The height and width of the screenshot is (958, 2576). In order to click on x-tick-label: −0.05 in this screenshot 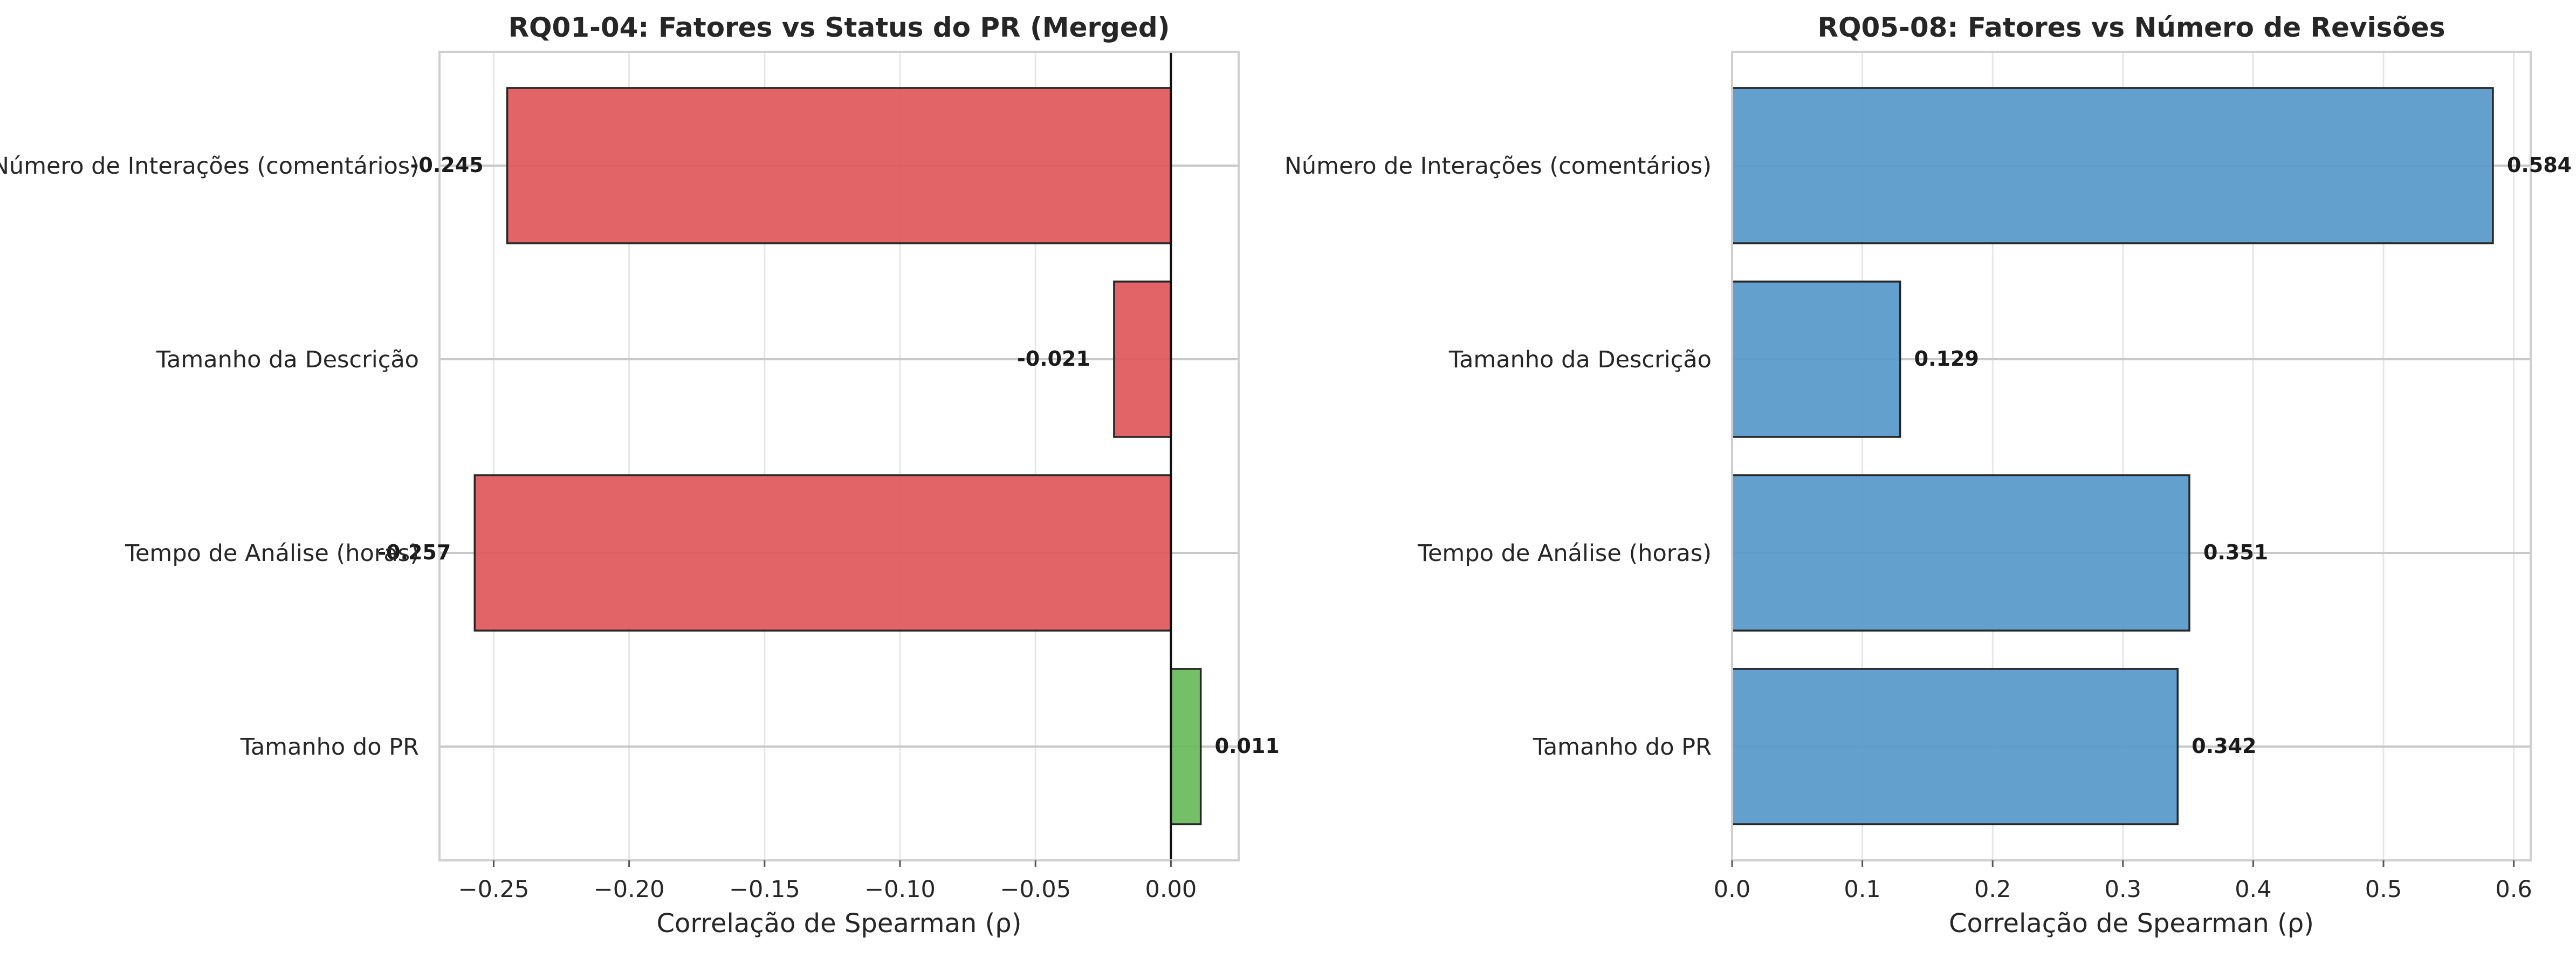, I will do `click(1035, 889)`.